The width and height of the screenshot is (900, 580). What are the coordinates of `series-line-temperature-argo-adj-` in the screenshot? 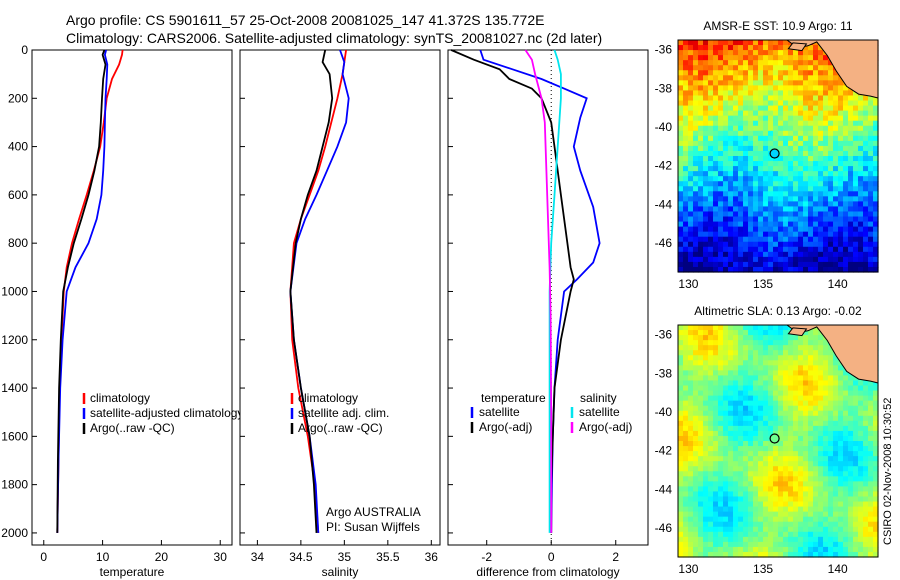 It's located at (512, 291).